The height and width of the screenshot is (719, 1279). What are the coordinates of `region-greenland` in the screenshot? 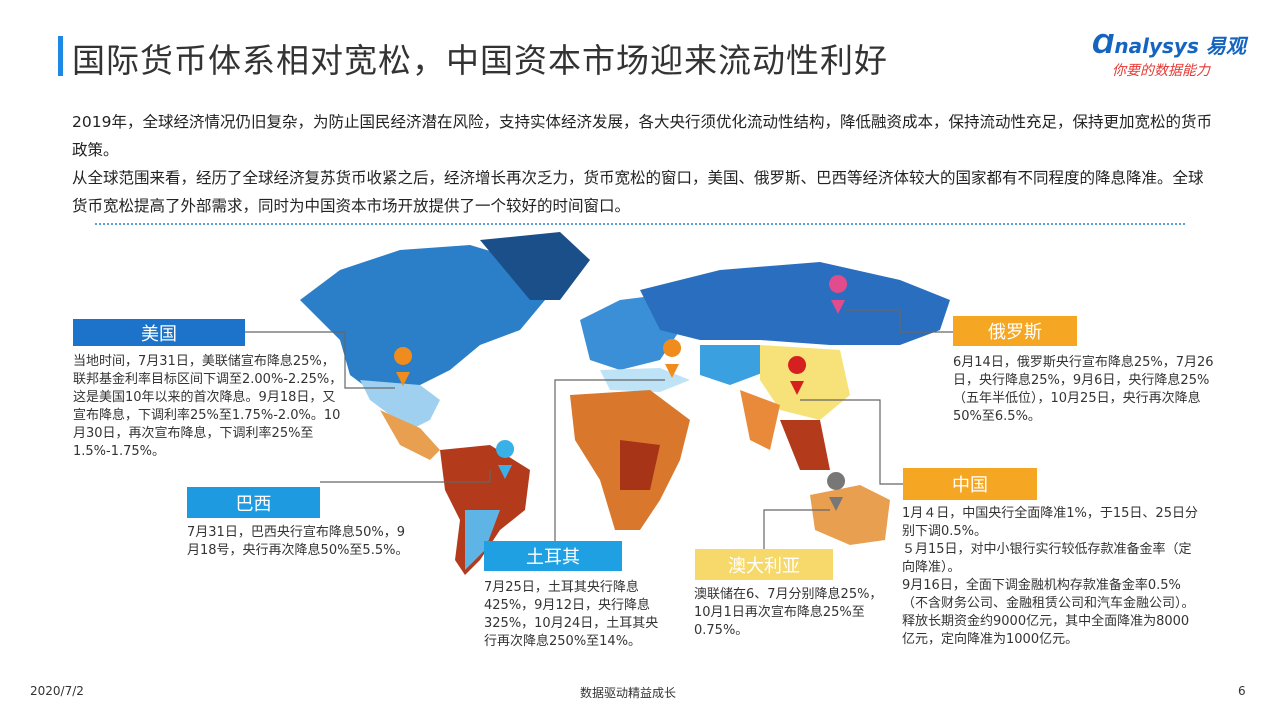 It's located at (535, 266).